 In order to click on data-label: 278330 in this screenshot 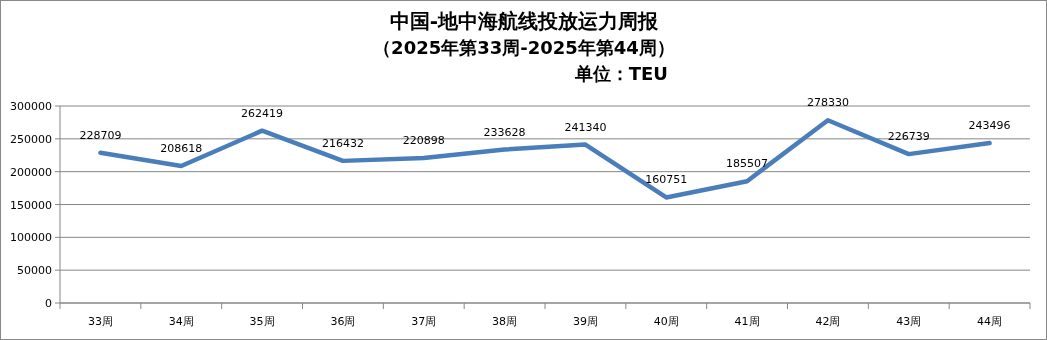, I will do `click(827, 103)`.